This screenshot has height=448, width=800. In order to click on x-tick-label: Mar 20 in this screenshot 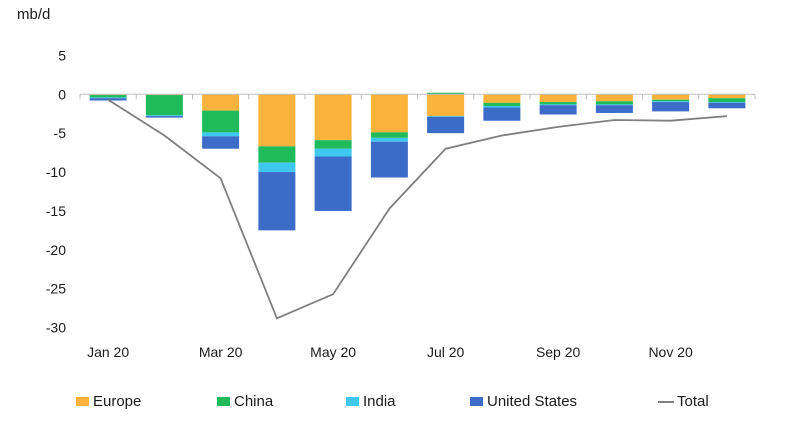, I will do `click(221, 352)`.